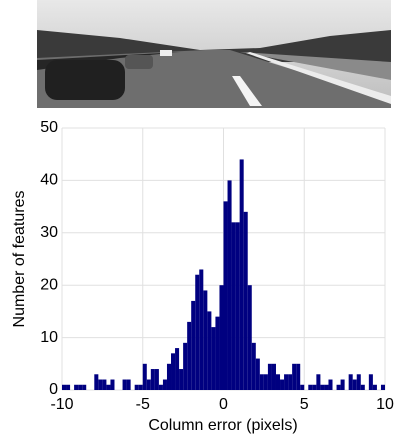 This screenshot has width=402, height=444. Describe the element at coordinates (49, 127) in the screenshot. I see `y-tick-label: 50` at that location.